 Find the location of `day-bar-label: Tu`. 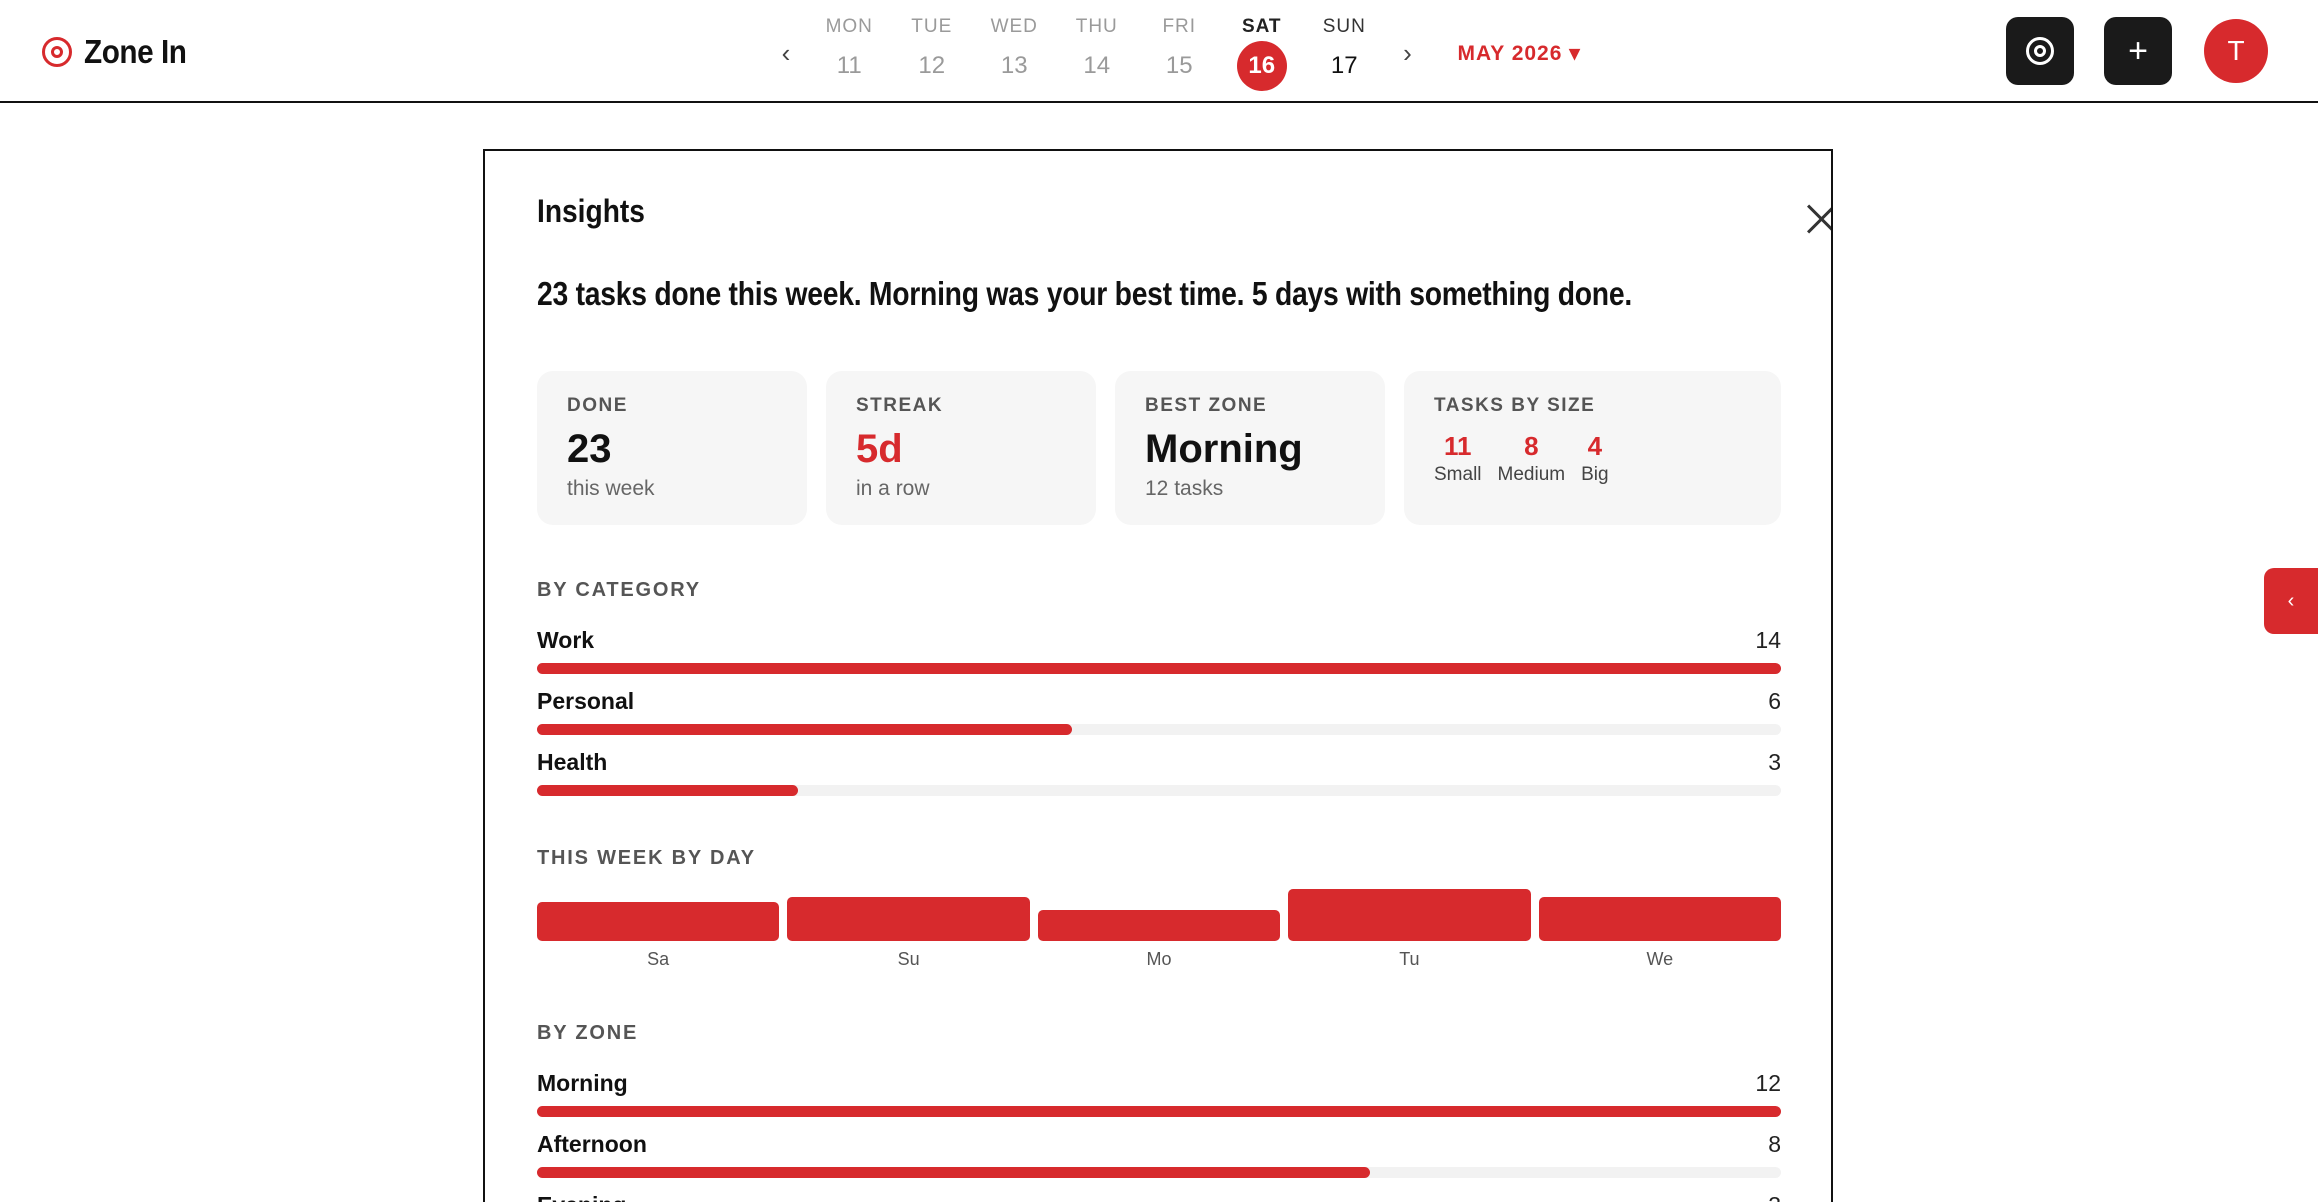

day-bar-label: Tu is located at coordinates (1409, 959).